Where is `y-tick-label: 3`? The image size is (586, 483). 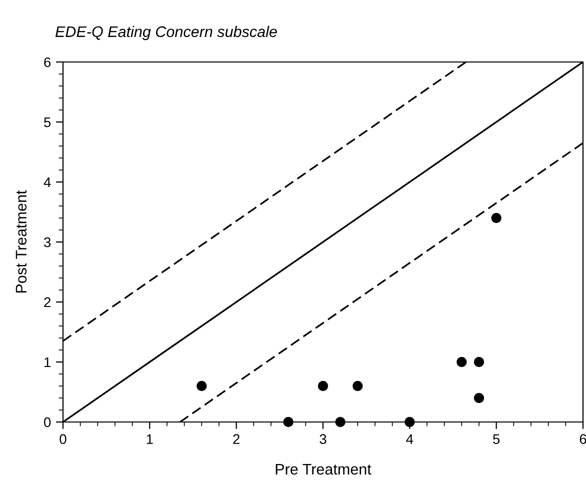
y-tick-label: 3 is located at coordinates (47, 242).